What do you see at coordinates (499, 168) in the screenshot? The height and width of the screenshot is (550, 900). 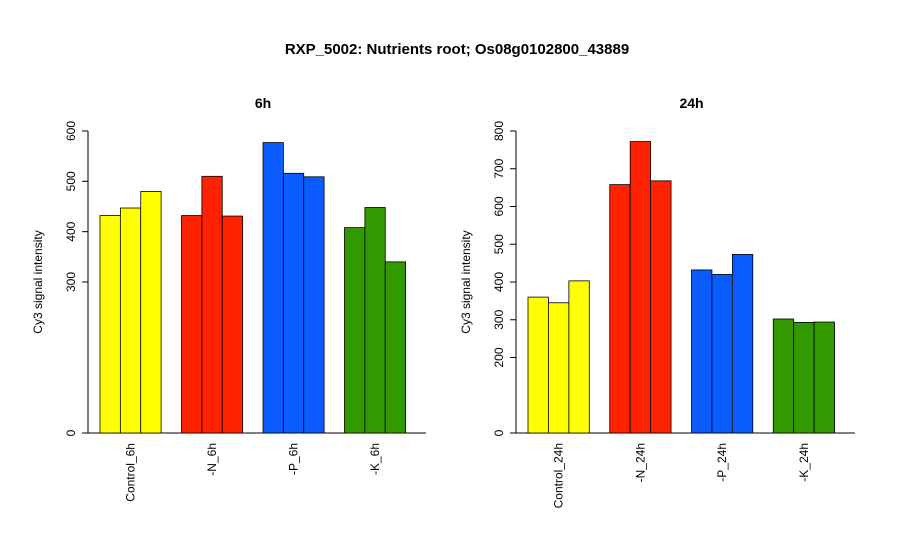 I see `y-tick-label: 700` at bounding box center [499, 168].